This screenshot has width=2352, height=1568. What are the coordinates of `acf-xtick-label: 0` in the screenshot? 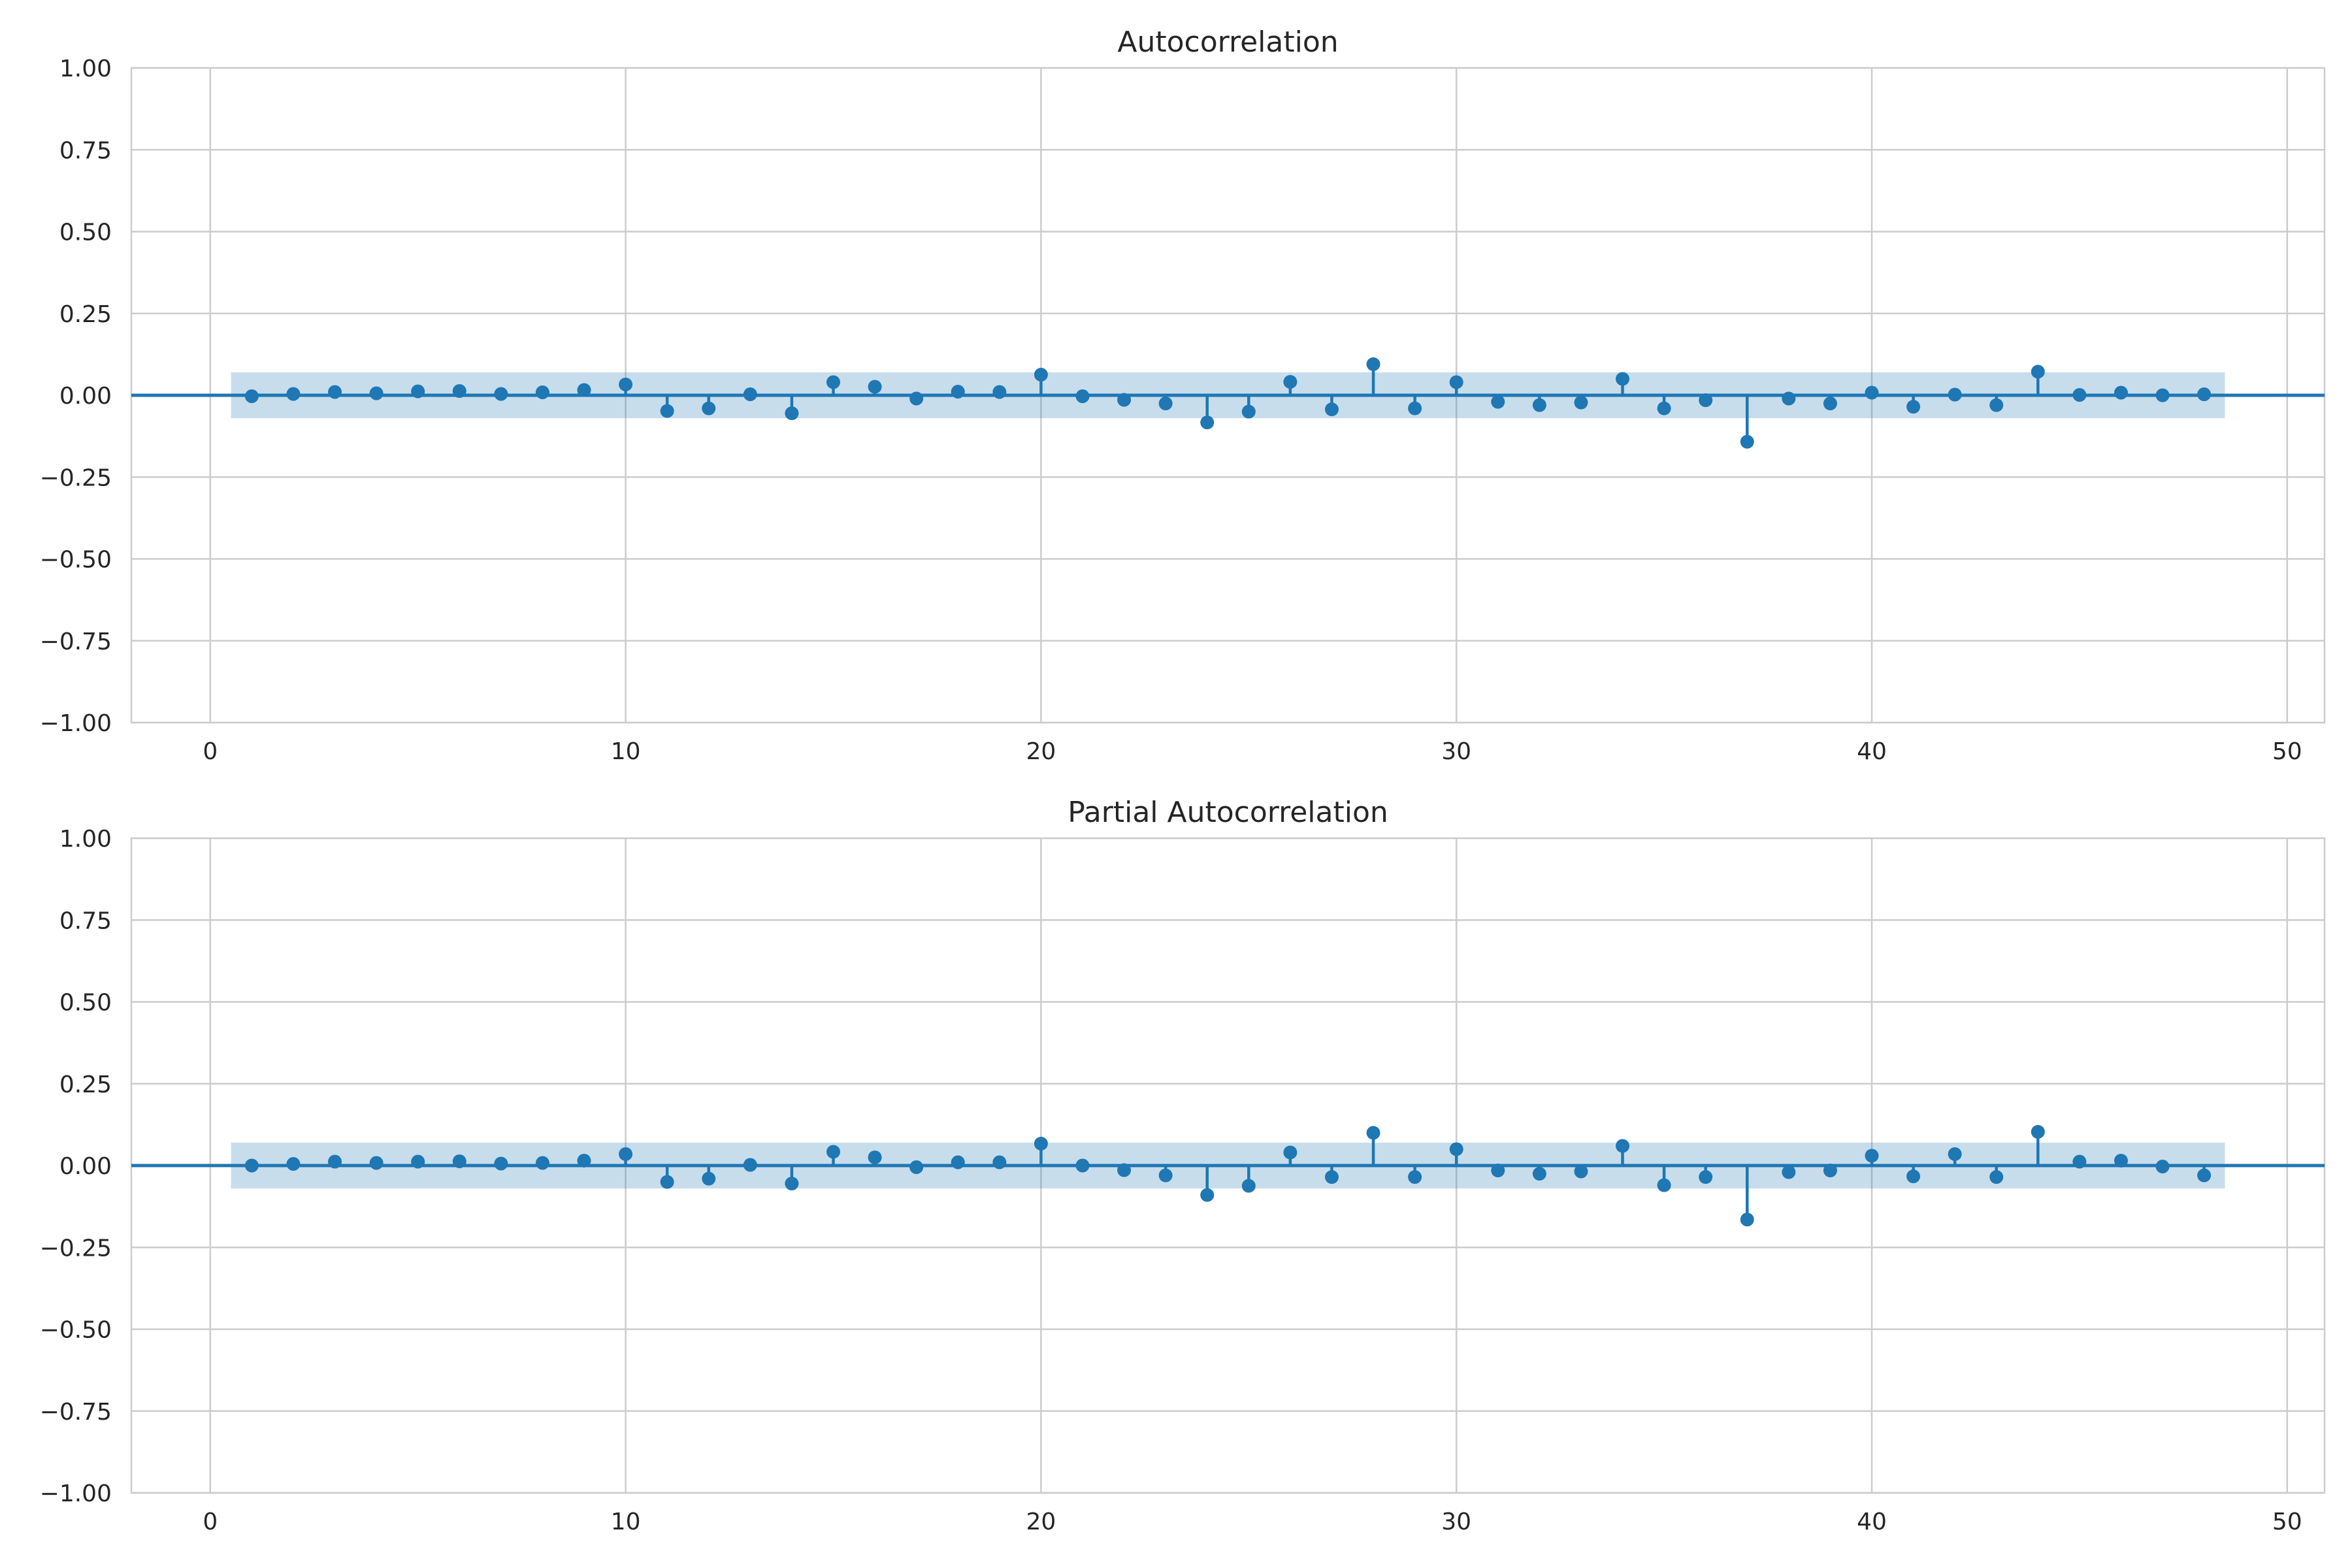 It's located at (210, 751).